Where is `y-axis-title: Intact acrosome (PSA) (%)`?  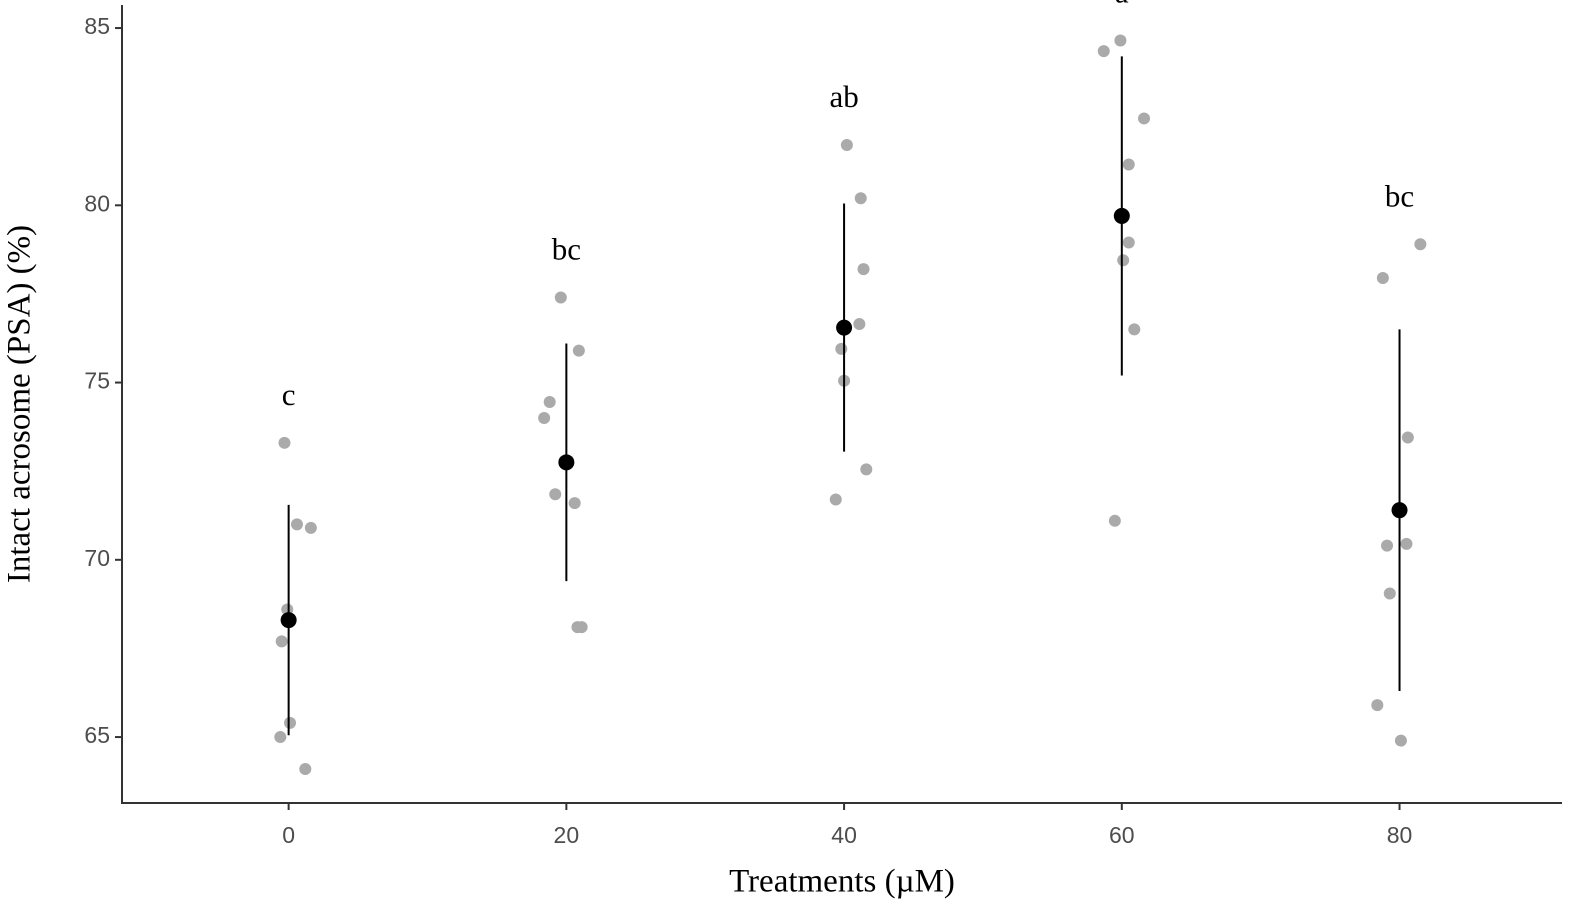 y-axis-title: Intact acrosome (PSA) (%) is located at coordinates (20, 404).